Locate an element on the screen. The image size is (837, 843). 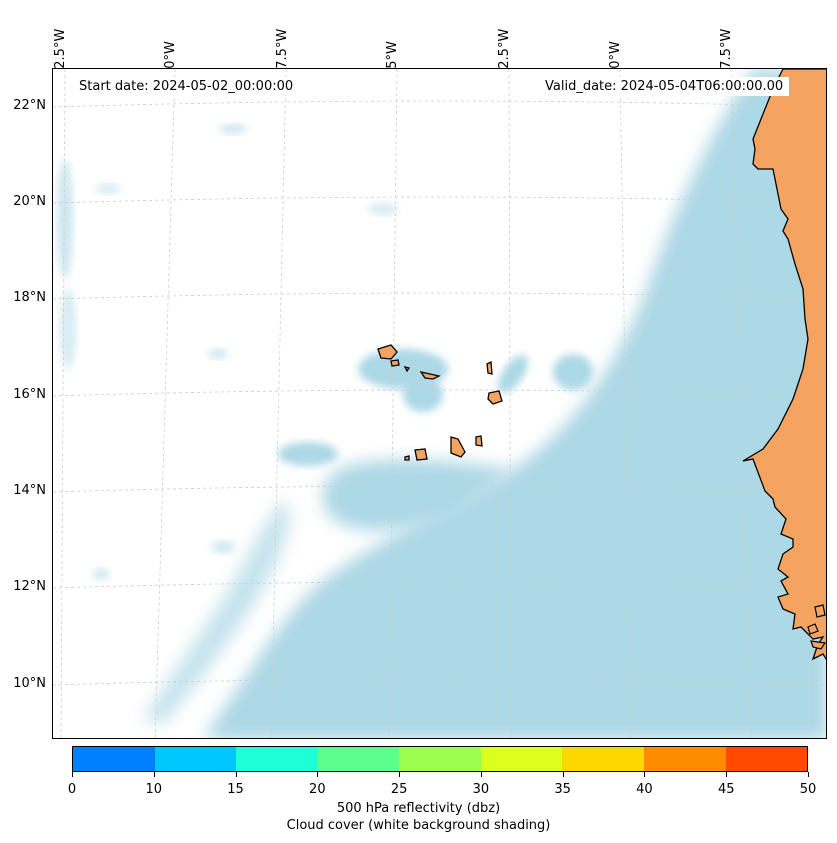
colorbar-tick-label: 20 is located at coordinates (317, 789).